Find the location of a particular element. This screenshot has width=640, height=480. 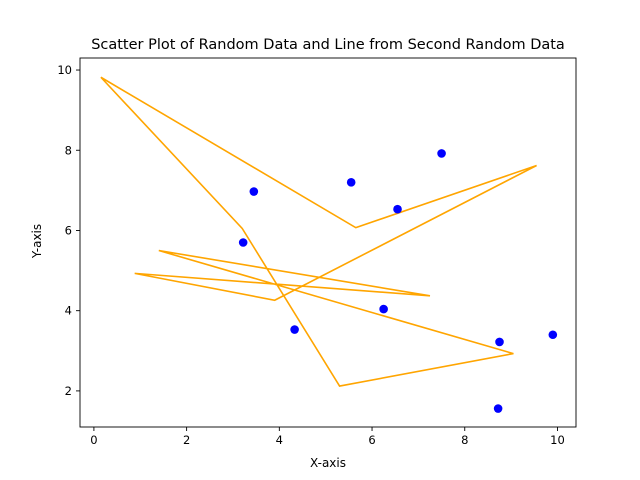

x-tick-label: 6 is located at coordinates (371, 440).